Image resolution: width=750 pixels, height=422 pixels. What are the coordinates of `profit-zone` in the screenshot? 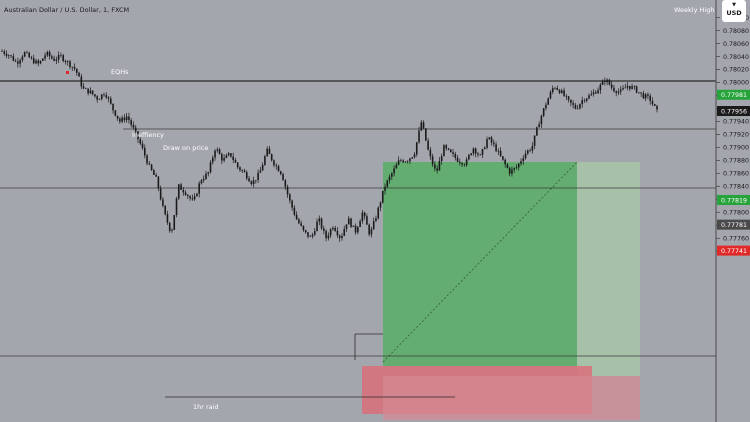 It's located at (480, 264).